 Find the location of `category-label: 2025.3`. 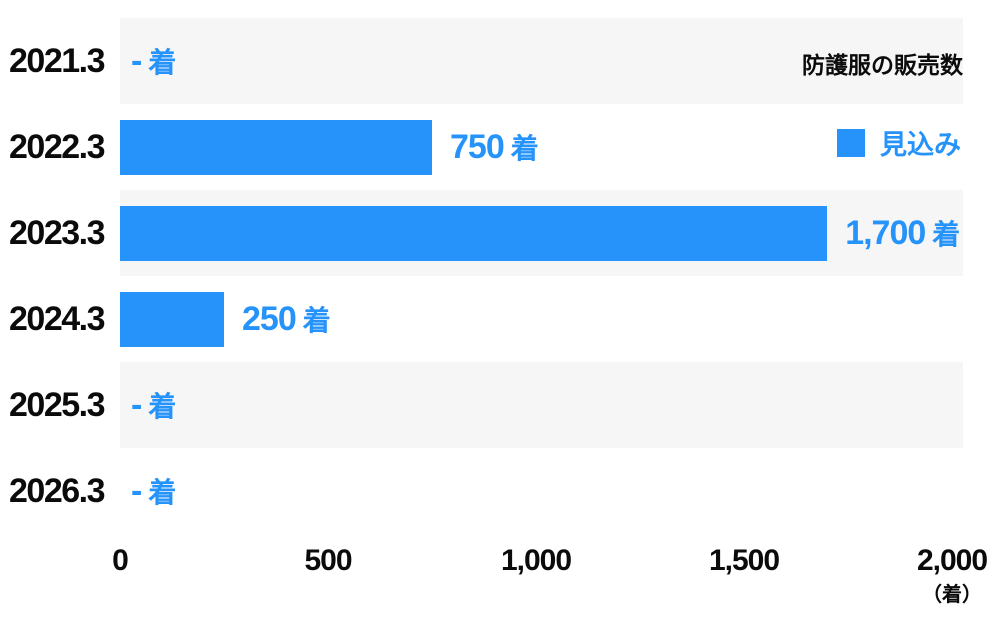

category-label: 2025.3 is located at coordinates (57, 404).